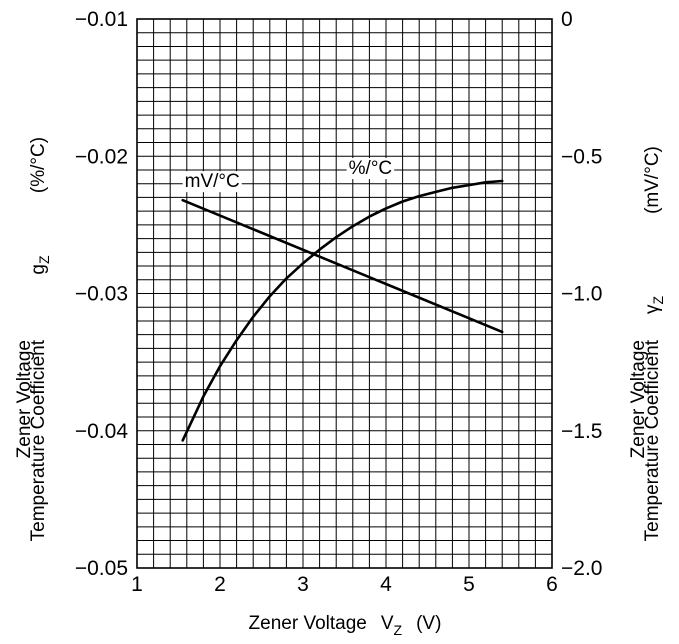  Describe the element at coordinates (552, 584) in the screenshot. I see `x-tick-label: 6` at that location.